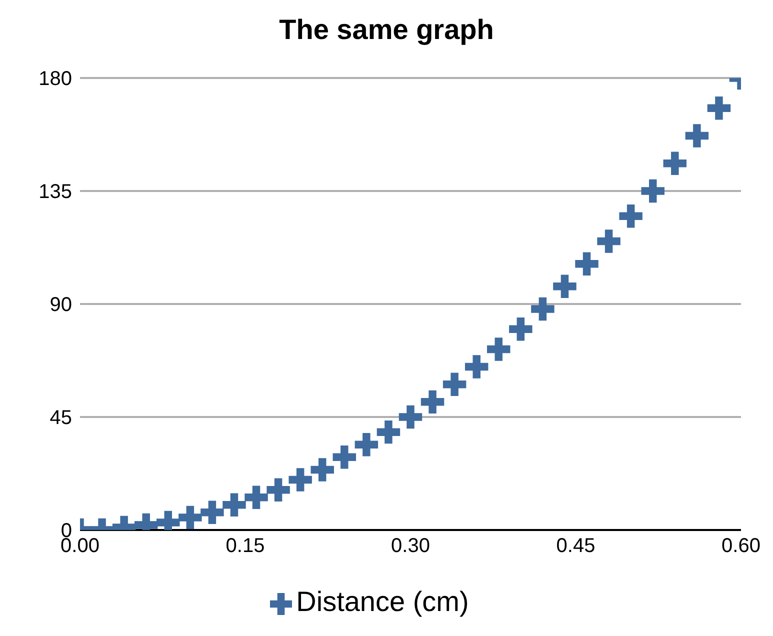 The width and height of the screenshot is (773, 636). Describe the element at coordinates (386, 30) in the screenshot. I see `chart-title: The same graph` at that location.